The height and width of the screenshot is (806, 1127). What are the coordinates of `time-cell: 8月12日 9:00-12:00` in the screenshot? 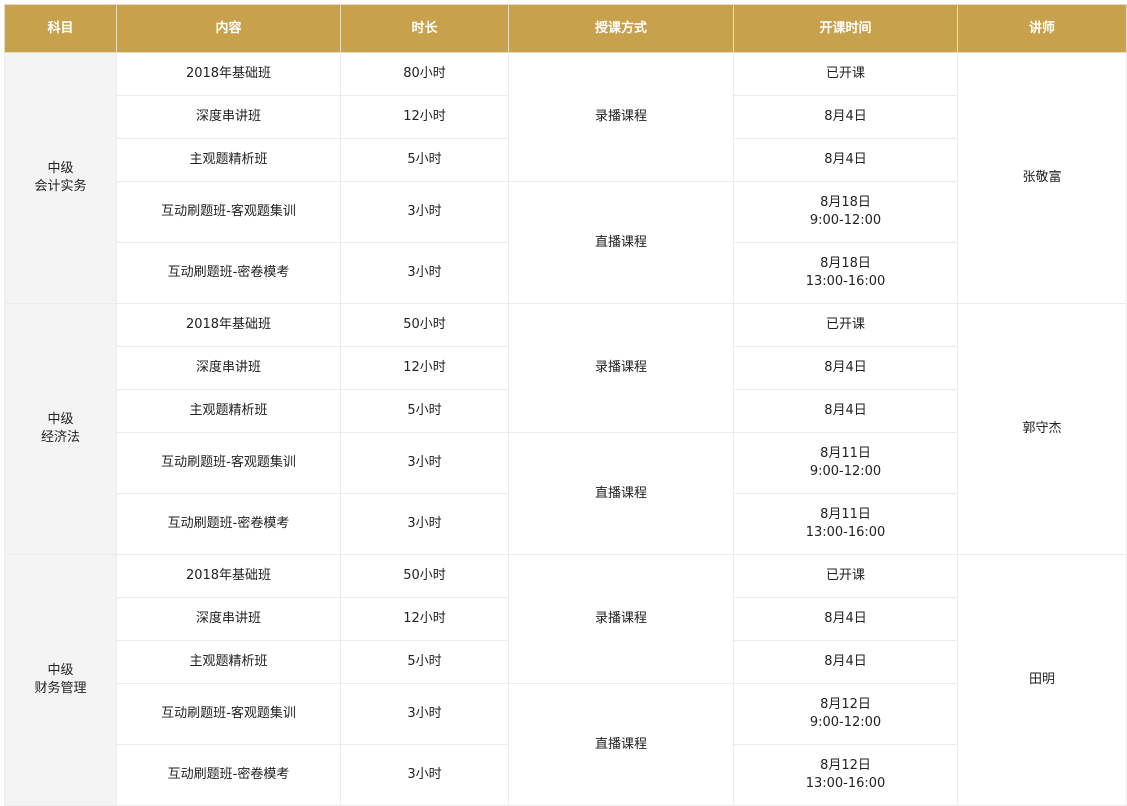 It's located at (845, 714).